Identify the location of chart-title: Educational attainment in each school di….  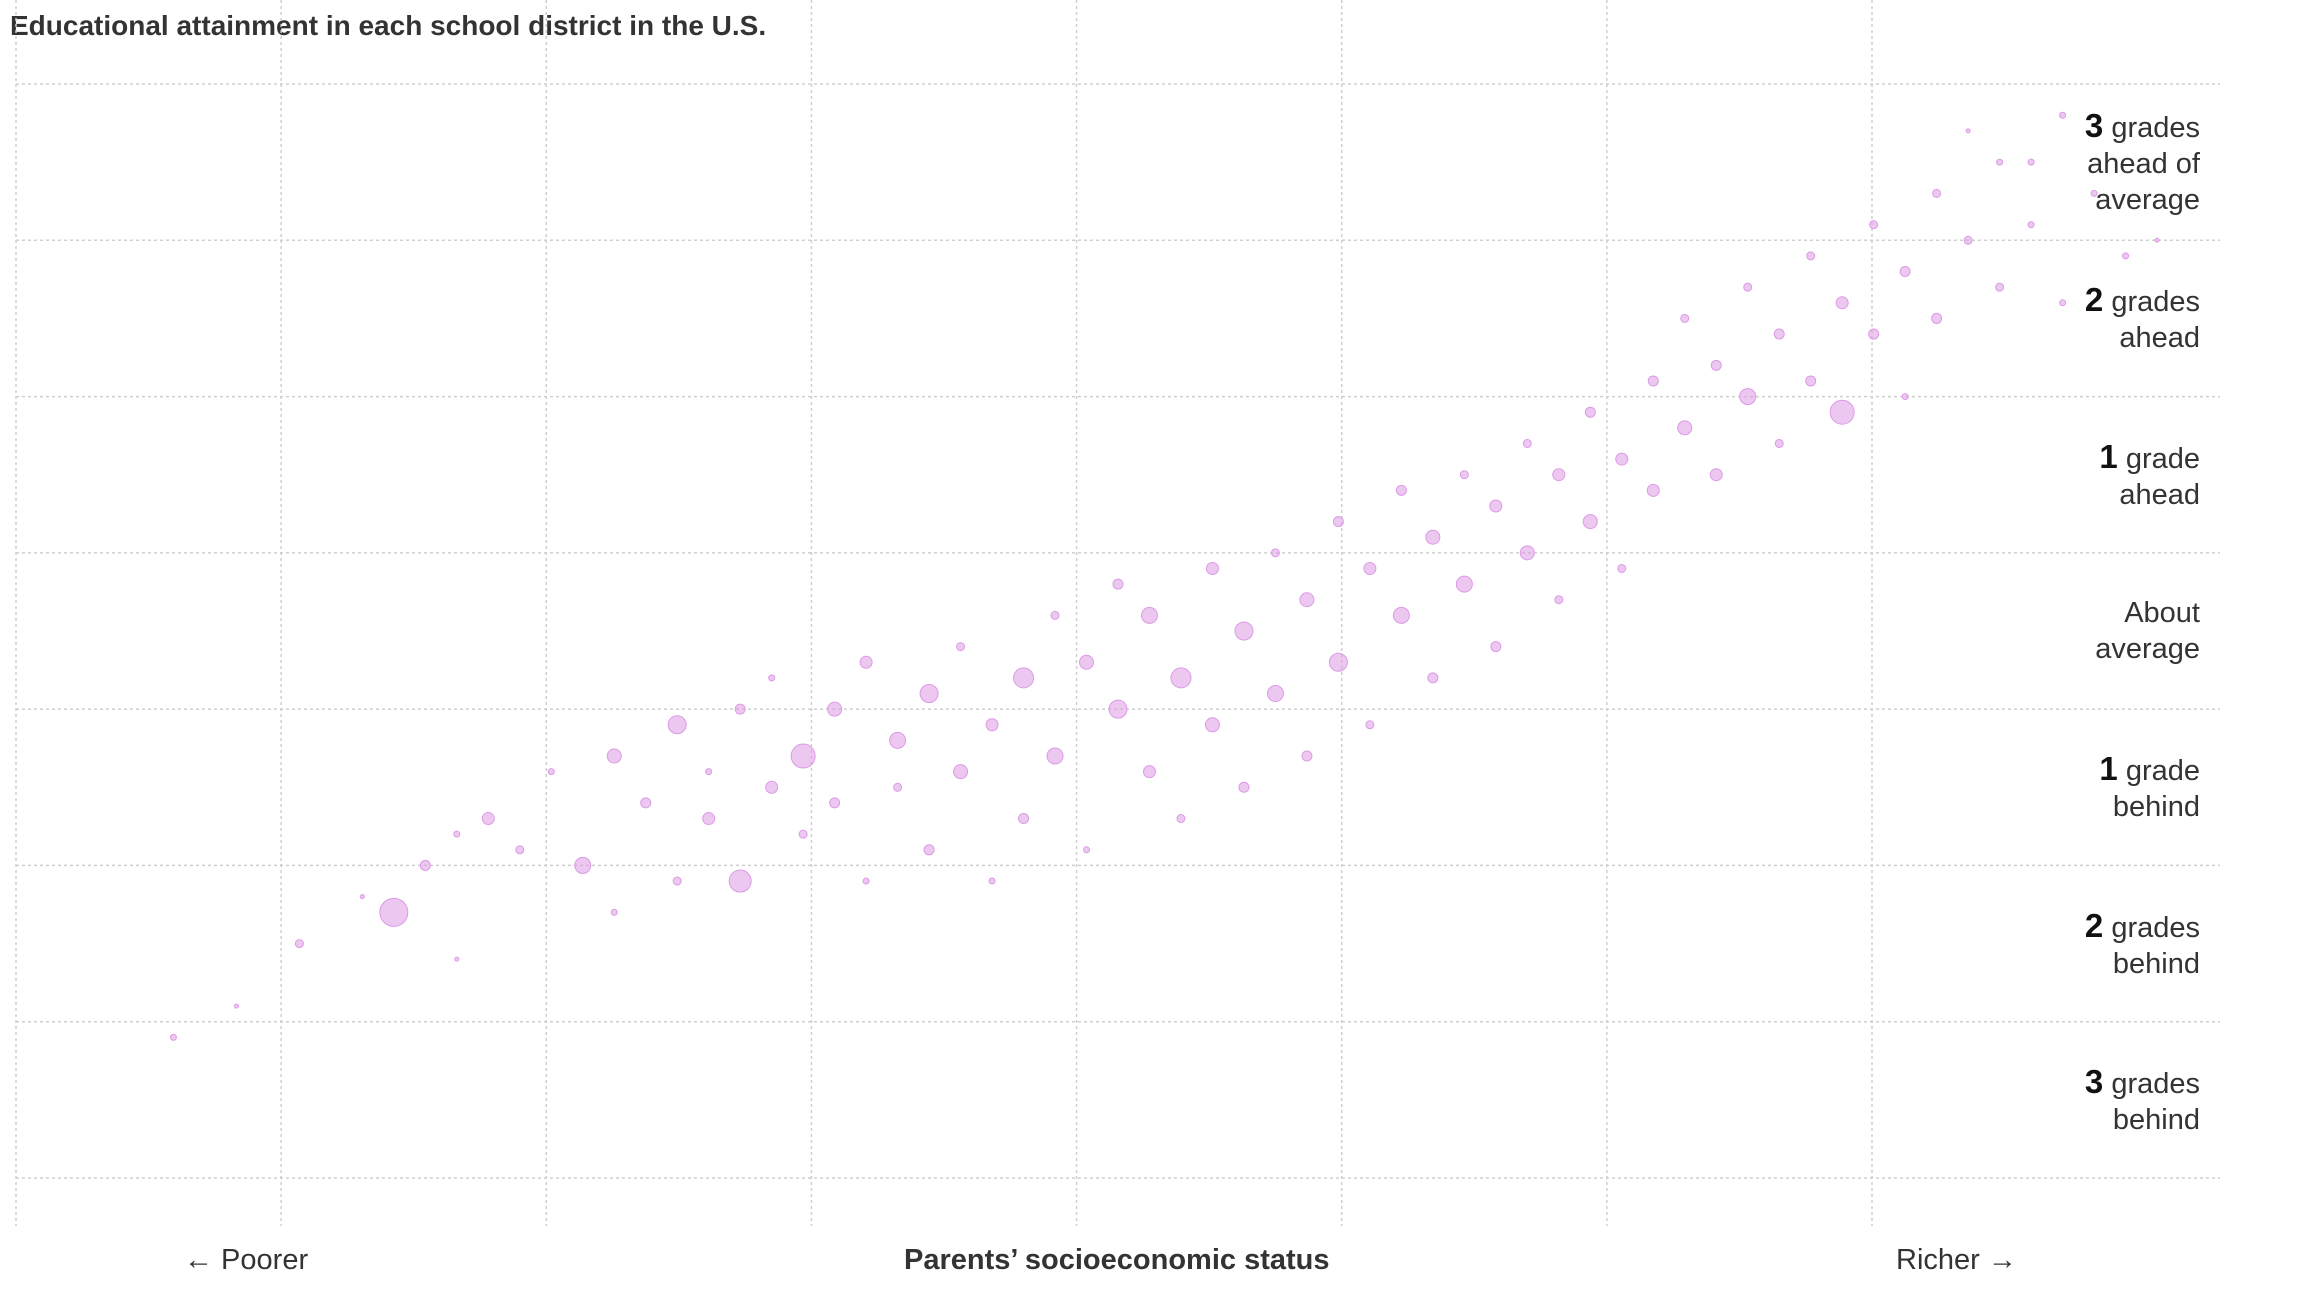
(388, 25).